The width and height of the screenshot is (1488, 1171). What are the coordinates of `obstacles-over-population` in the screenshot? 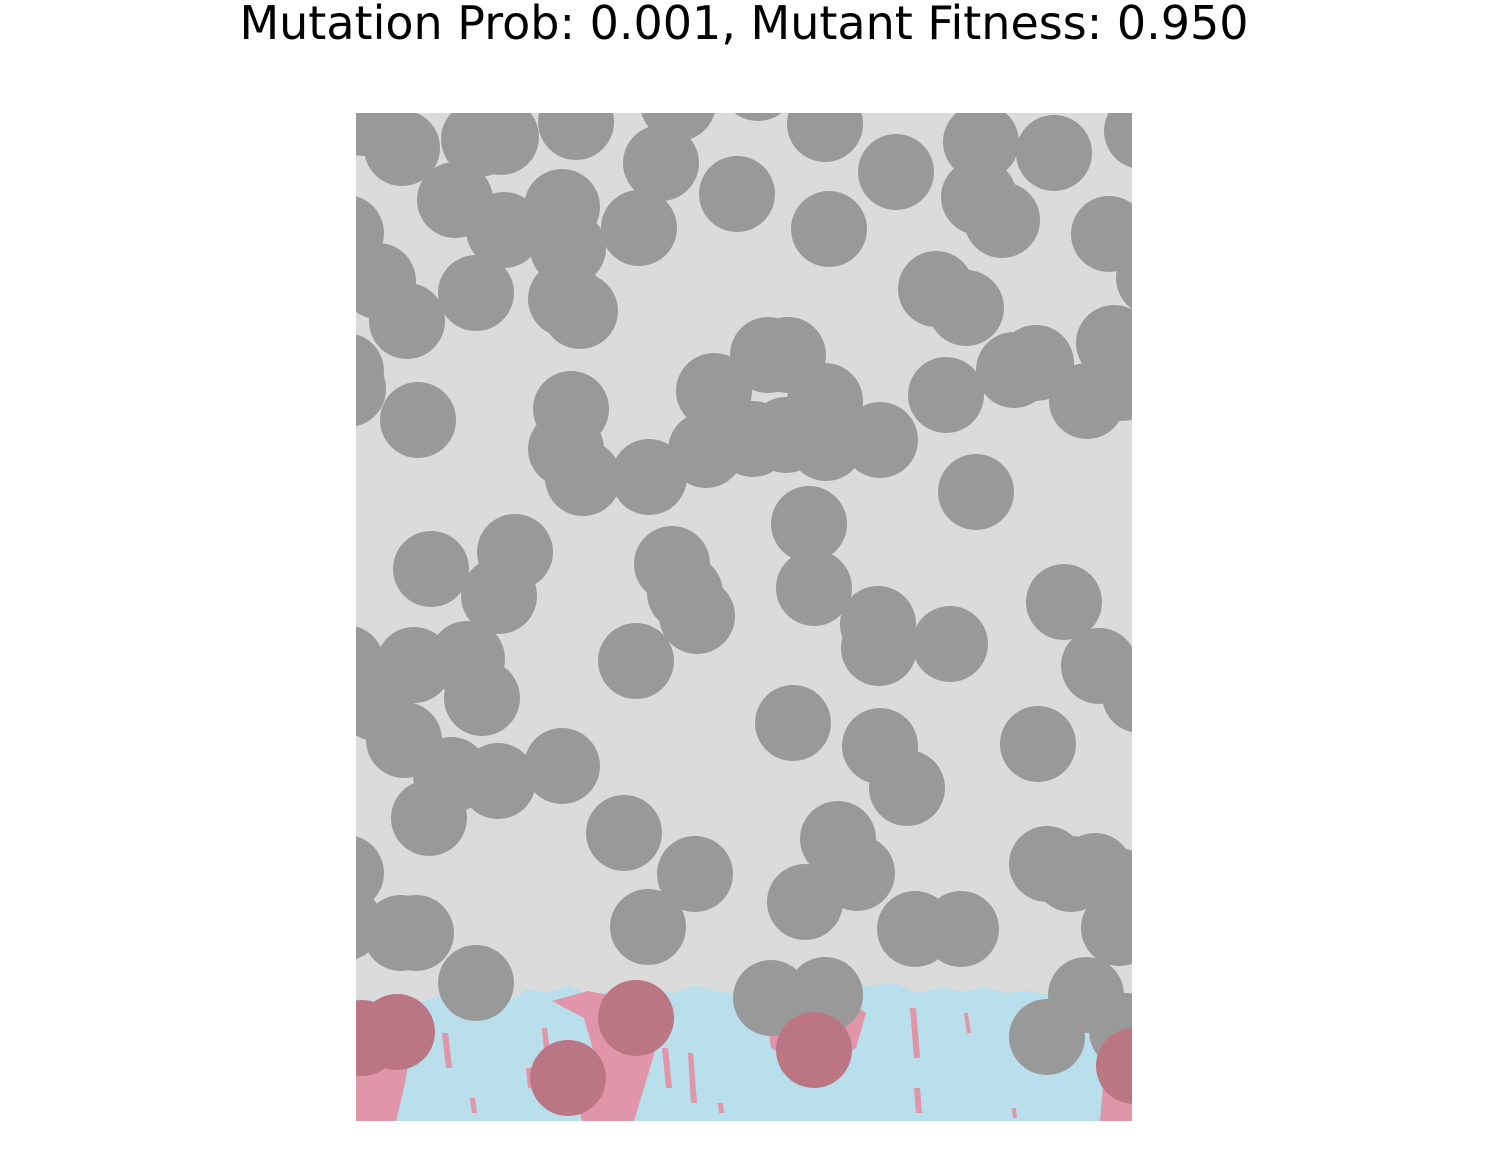 It's located at (744, 1048).